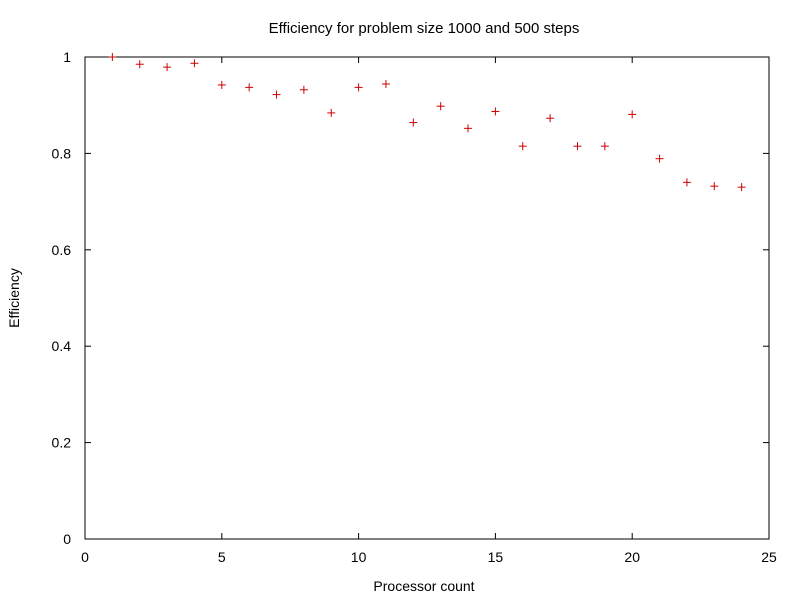 Image resolution: width=800 pixels, height=600 pixels. Describe the element at coordinates (359, 557) in the screenshot. I see `x-tick-label: 10` at that location.